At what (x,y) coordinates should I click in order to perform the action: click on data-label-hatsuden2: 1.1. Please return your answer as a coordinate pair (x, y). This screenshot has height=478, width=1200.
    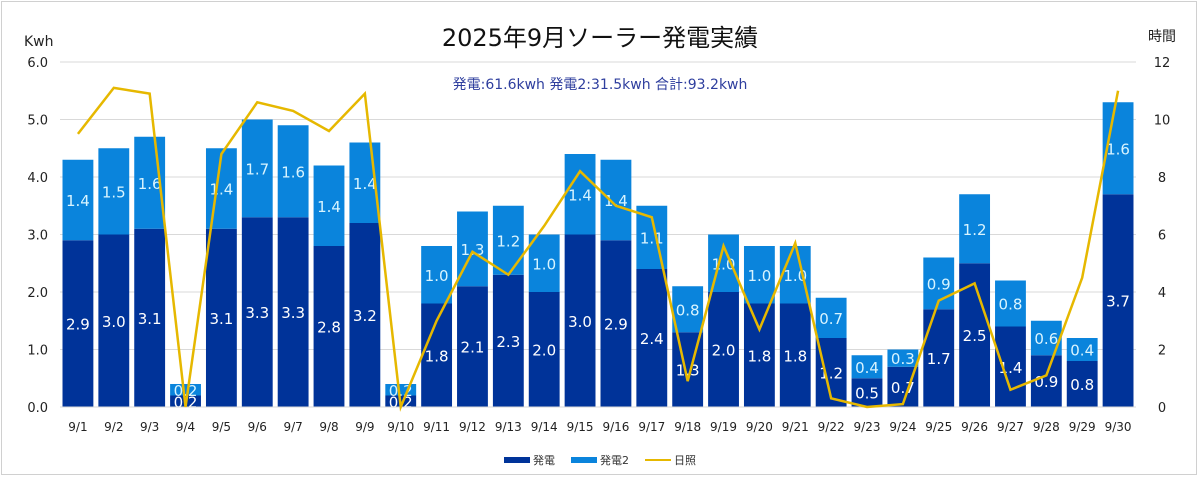
    Looking at the image, I should click on (652, 238).